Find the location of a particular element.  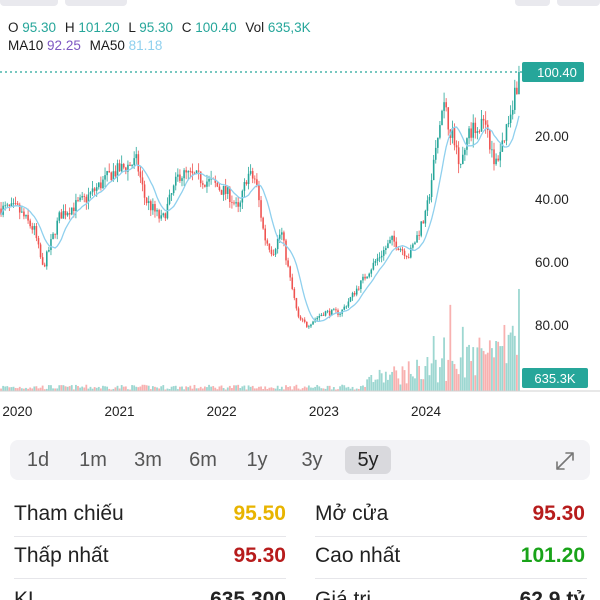

period-6m: 6m is located at coordinates (203, 460).